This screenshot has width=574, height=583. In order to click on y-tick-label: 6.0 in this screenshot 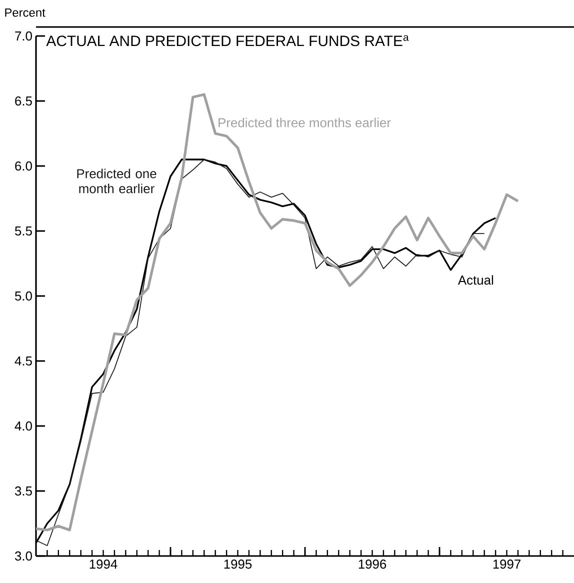, I will do `click(23, 166)`.